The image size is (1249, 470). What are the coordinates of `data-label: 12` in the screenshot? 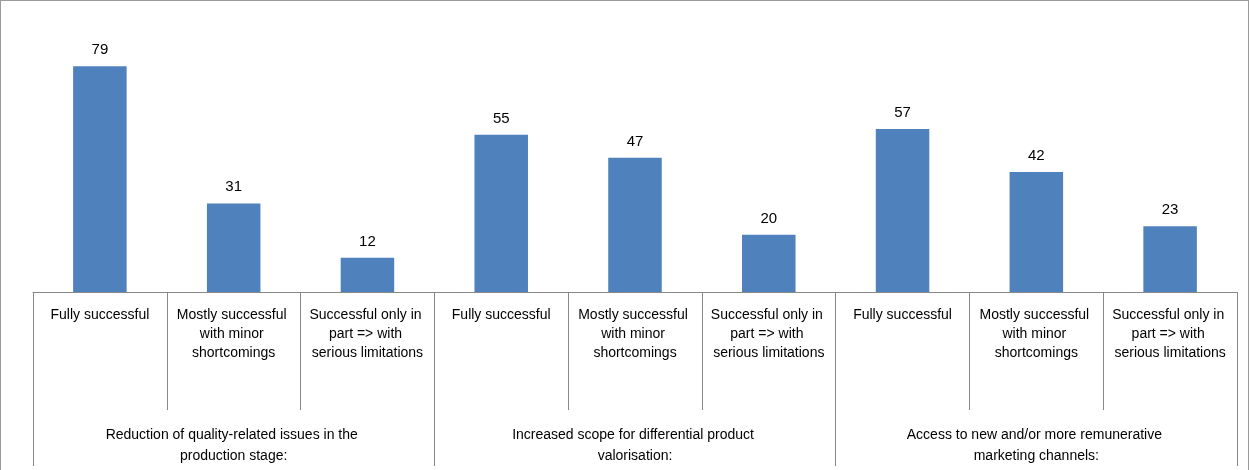 It's located at (367, 240).